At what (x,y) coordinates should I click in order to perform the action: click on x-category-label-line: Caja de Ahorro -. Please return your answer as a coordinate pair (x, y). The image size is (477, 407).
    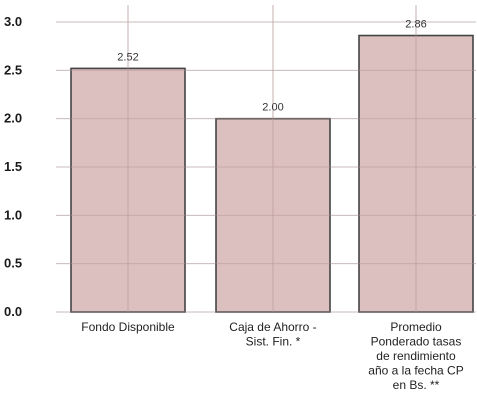
    Looking at the image, I should click on (272, 327).